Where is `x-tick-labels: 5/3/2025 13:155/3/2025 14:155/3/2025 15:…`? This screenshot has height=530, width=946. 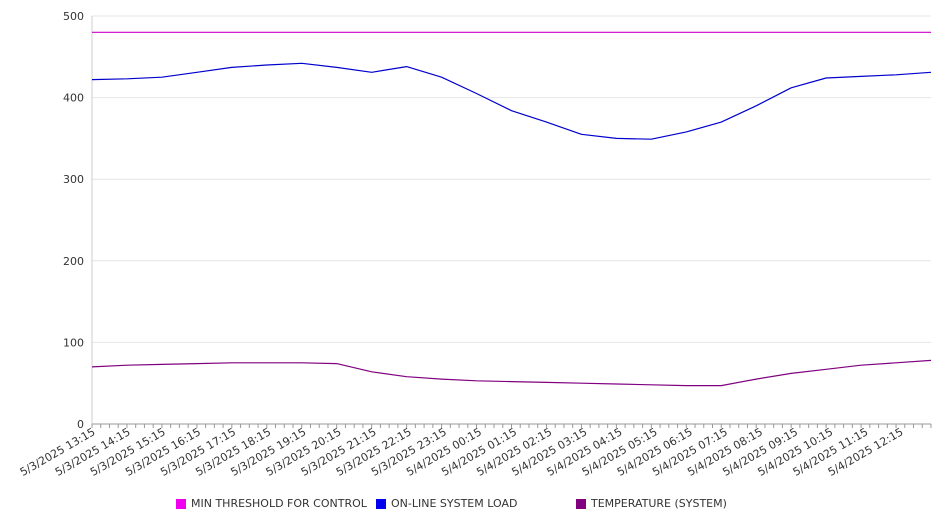 x-tick-labels: 5/3/2025 13:155/3/2025 14:155/3/2025 15:… is located at coordinates (462, 452).